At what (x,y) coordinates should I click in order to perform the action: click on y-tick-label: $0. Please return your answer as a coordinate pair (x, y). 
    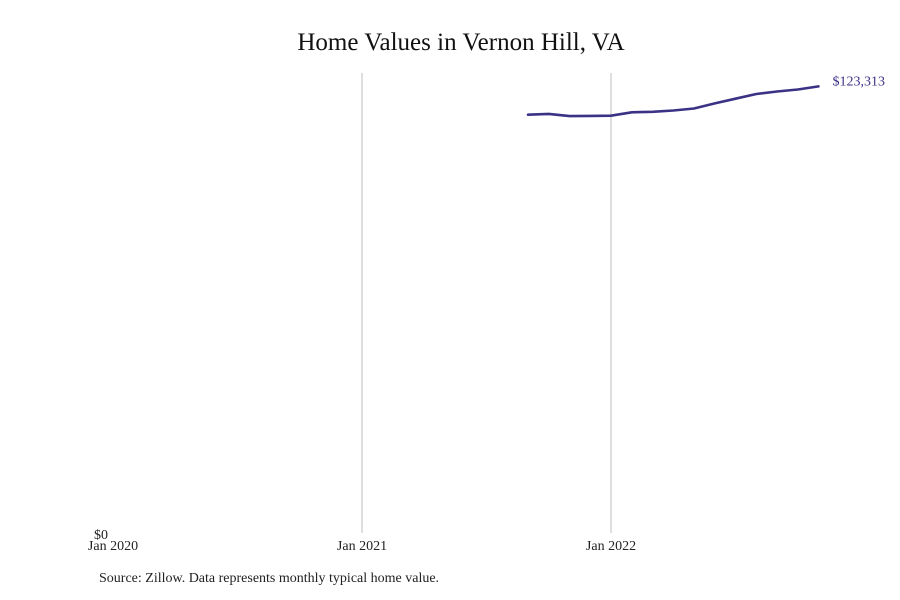
    Looking at the image, I should click on (101, 535).